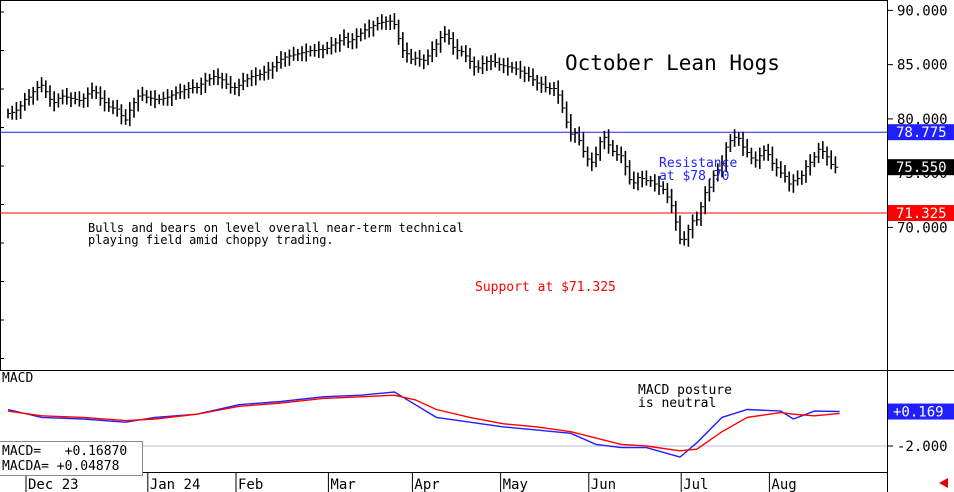  What do you see at coordinates (783, 484) in the screenshot?
I see `x-tick-label: Aug` at bounding box center [783, 484].